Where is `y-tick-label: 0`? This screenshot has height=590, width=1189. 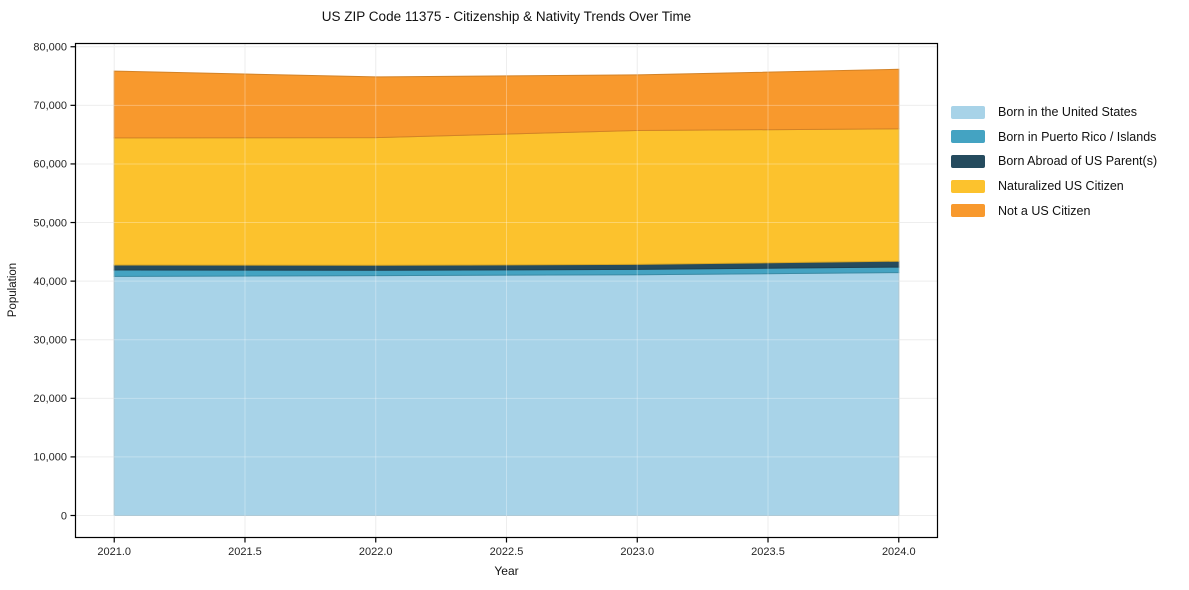
y-tick-label: 0 is located at coordinates (64, 516).